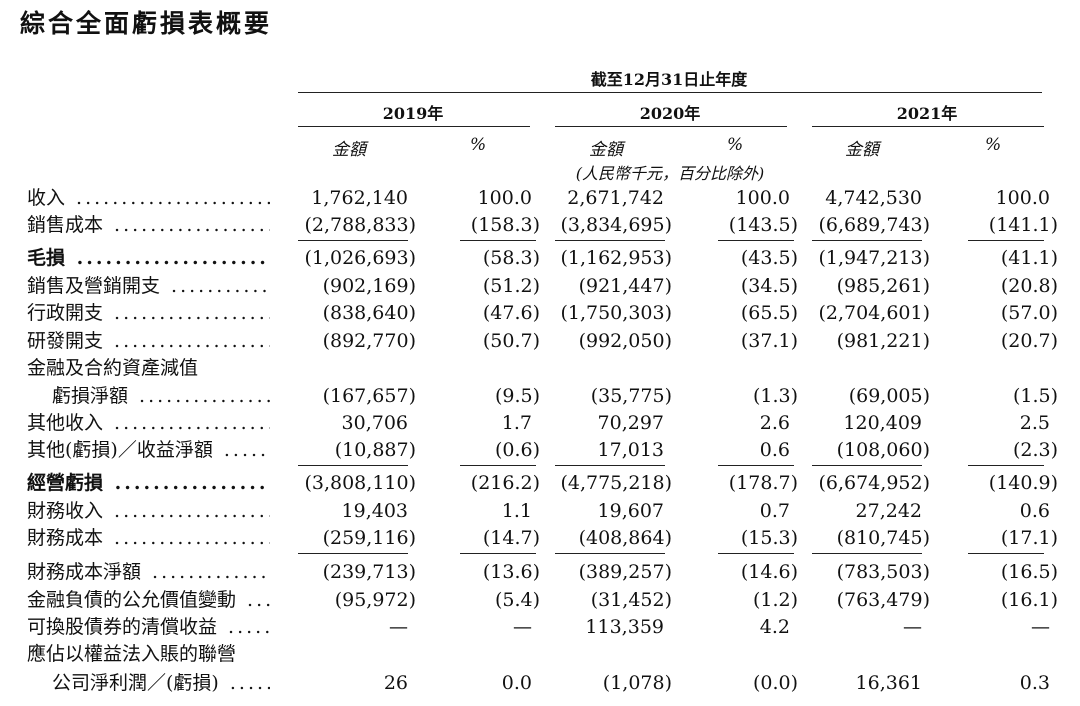 This screenshot has height=706, width=1080. I want to click on cell-a21: 120,409, so click(882, 423).